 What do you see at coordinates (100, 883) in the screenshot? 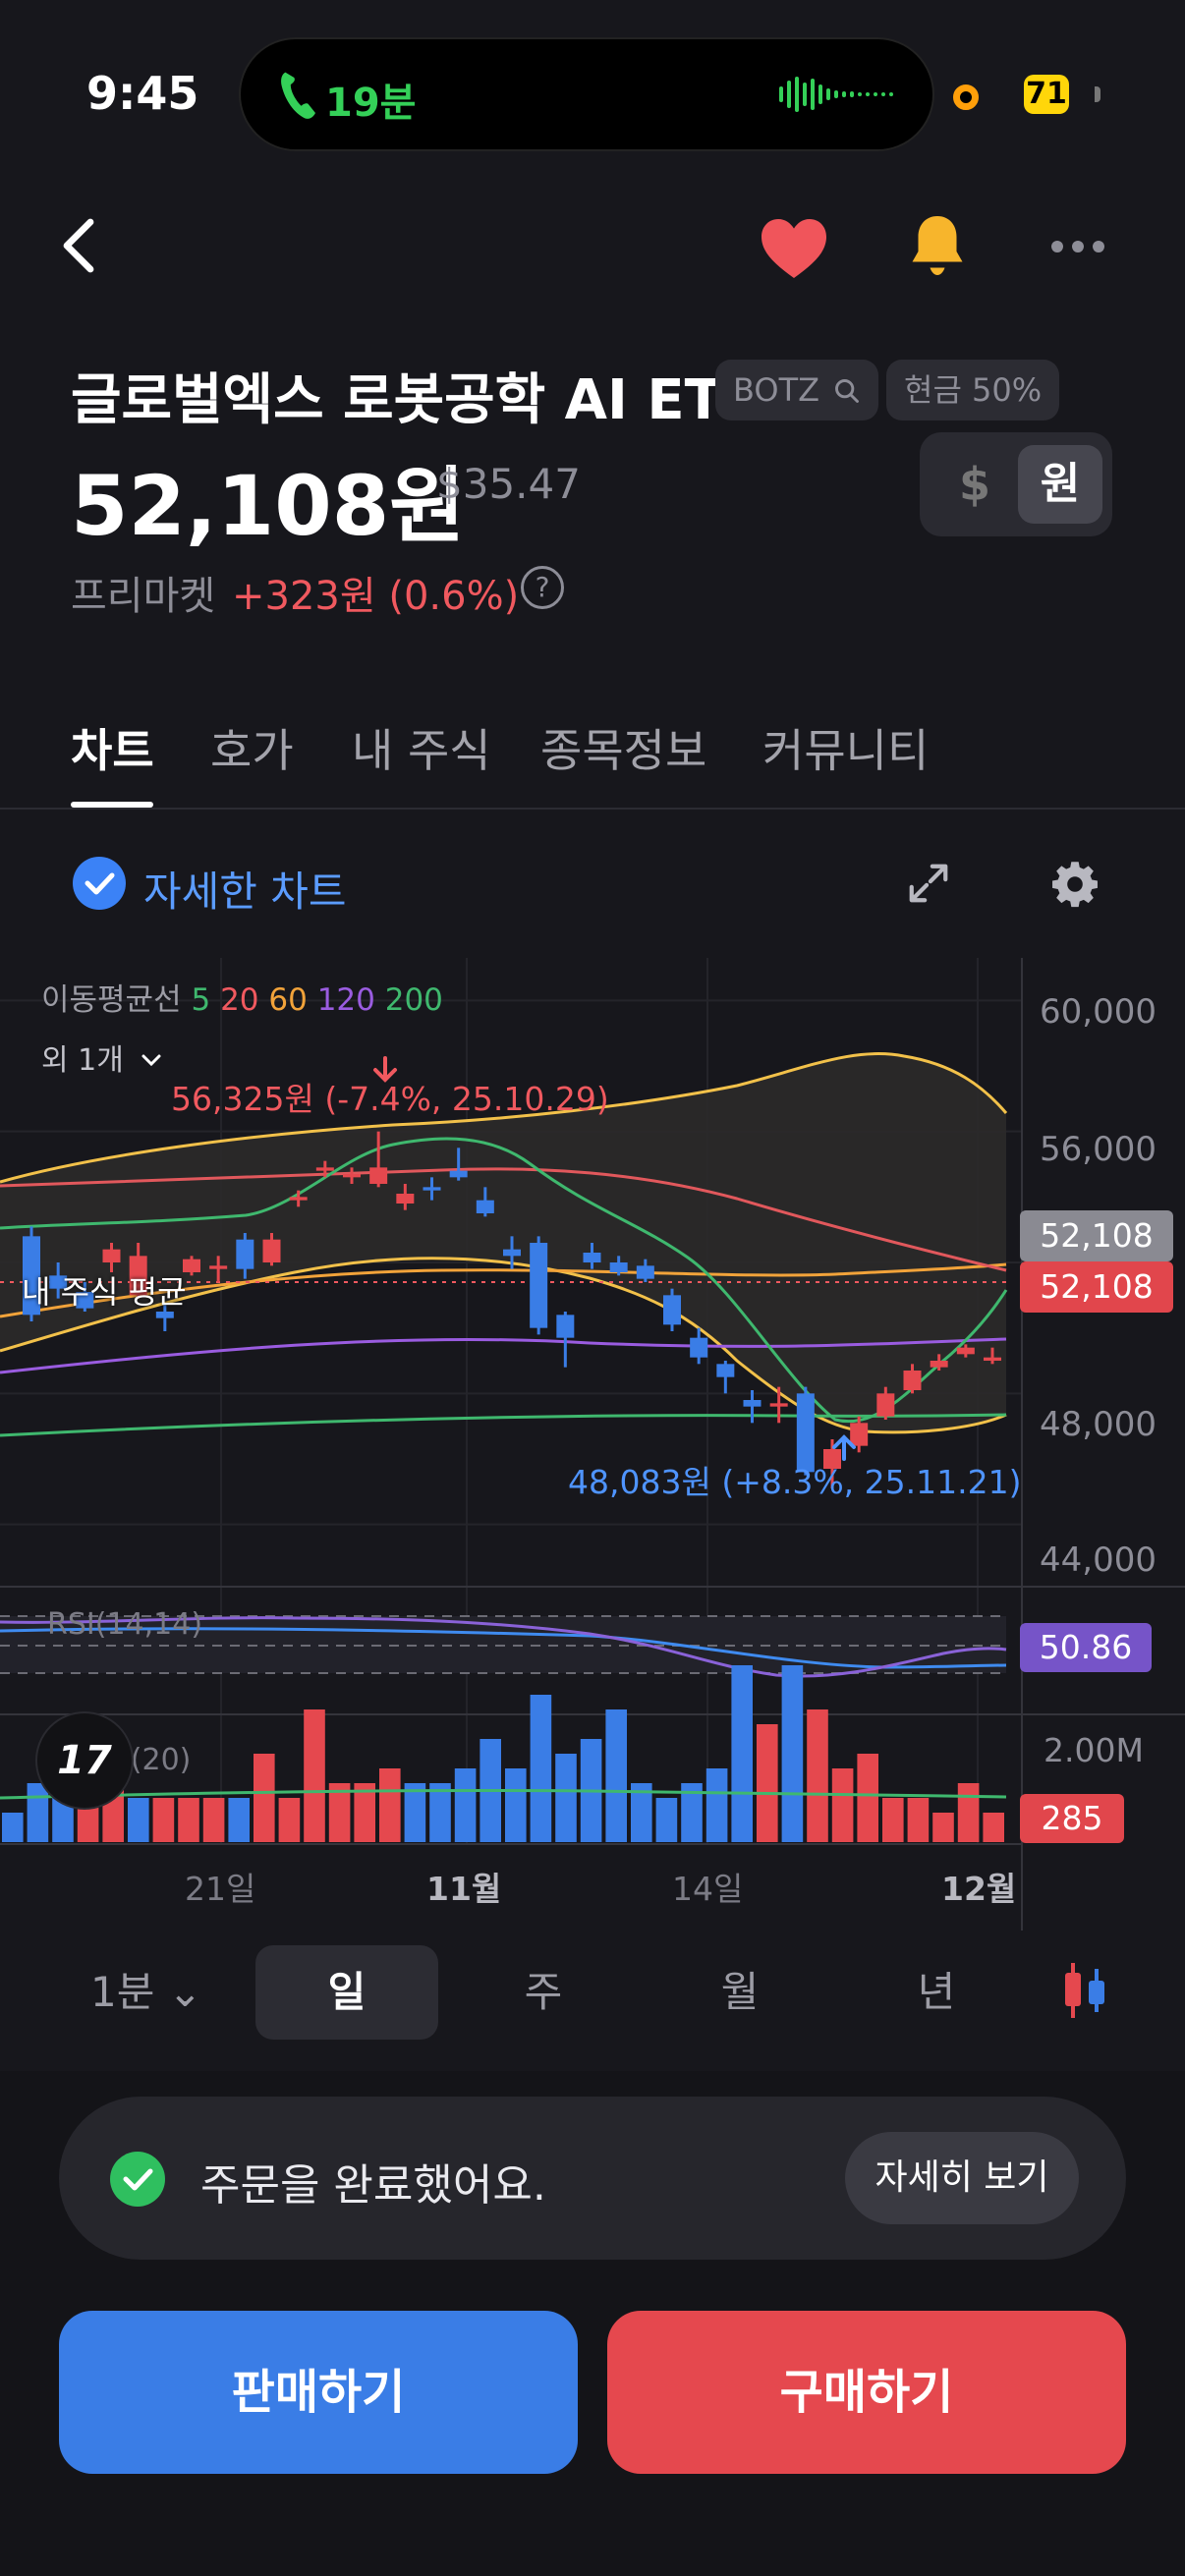
I see `detail-chart-checkbox` at bounding box center [100, 883].